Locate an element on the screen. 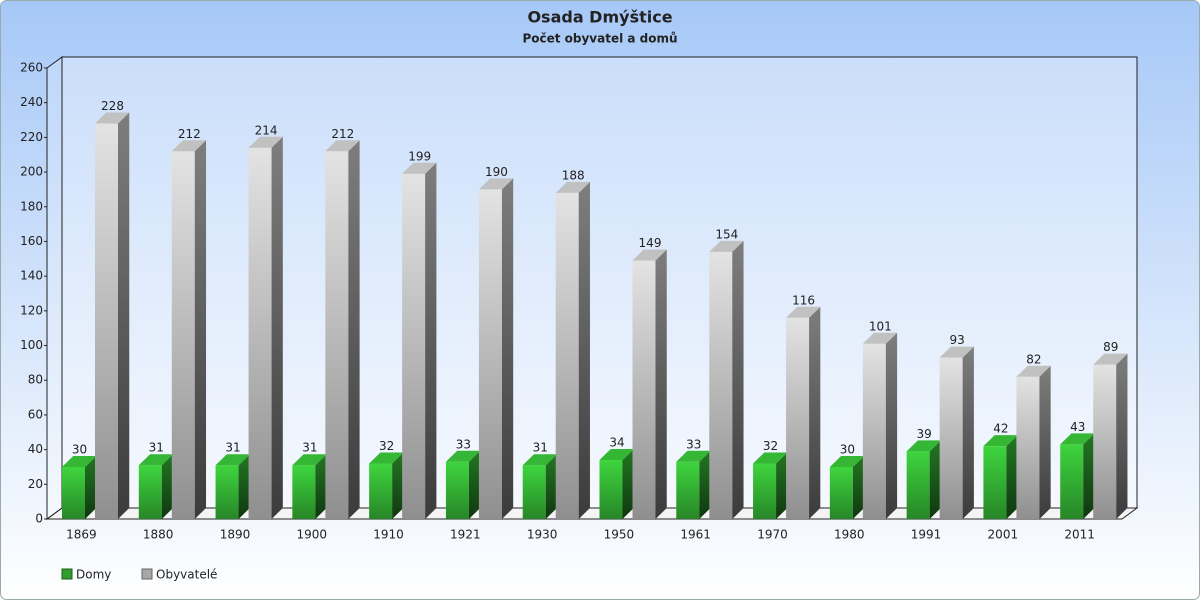  y-tick-label: 40 is located at coordinates (35, 449).